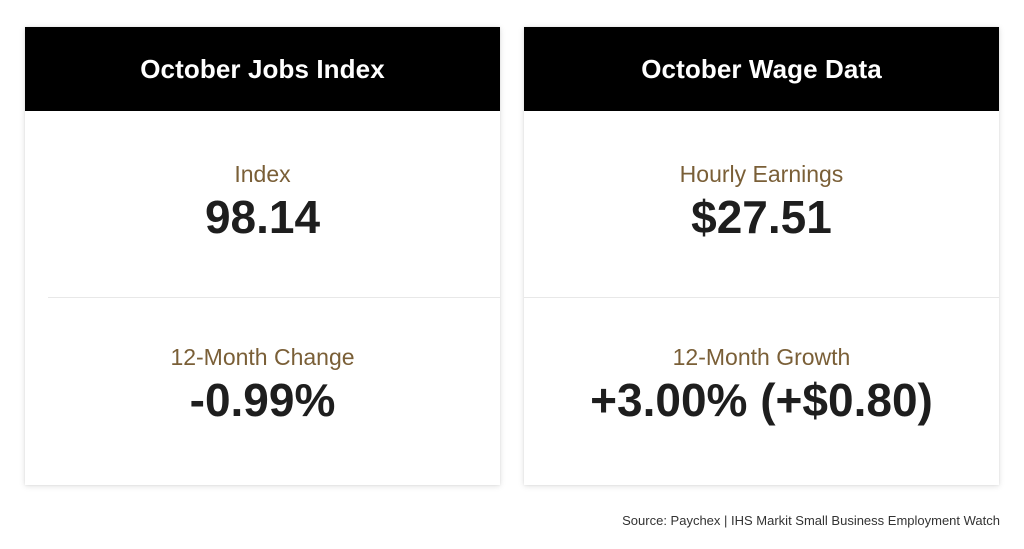 This screenshot has width=1024, height=549. I want to click on hourly-earnings-metric: Hourly Earnings $27.51, so click(761, 201).